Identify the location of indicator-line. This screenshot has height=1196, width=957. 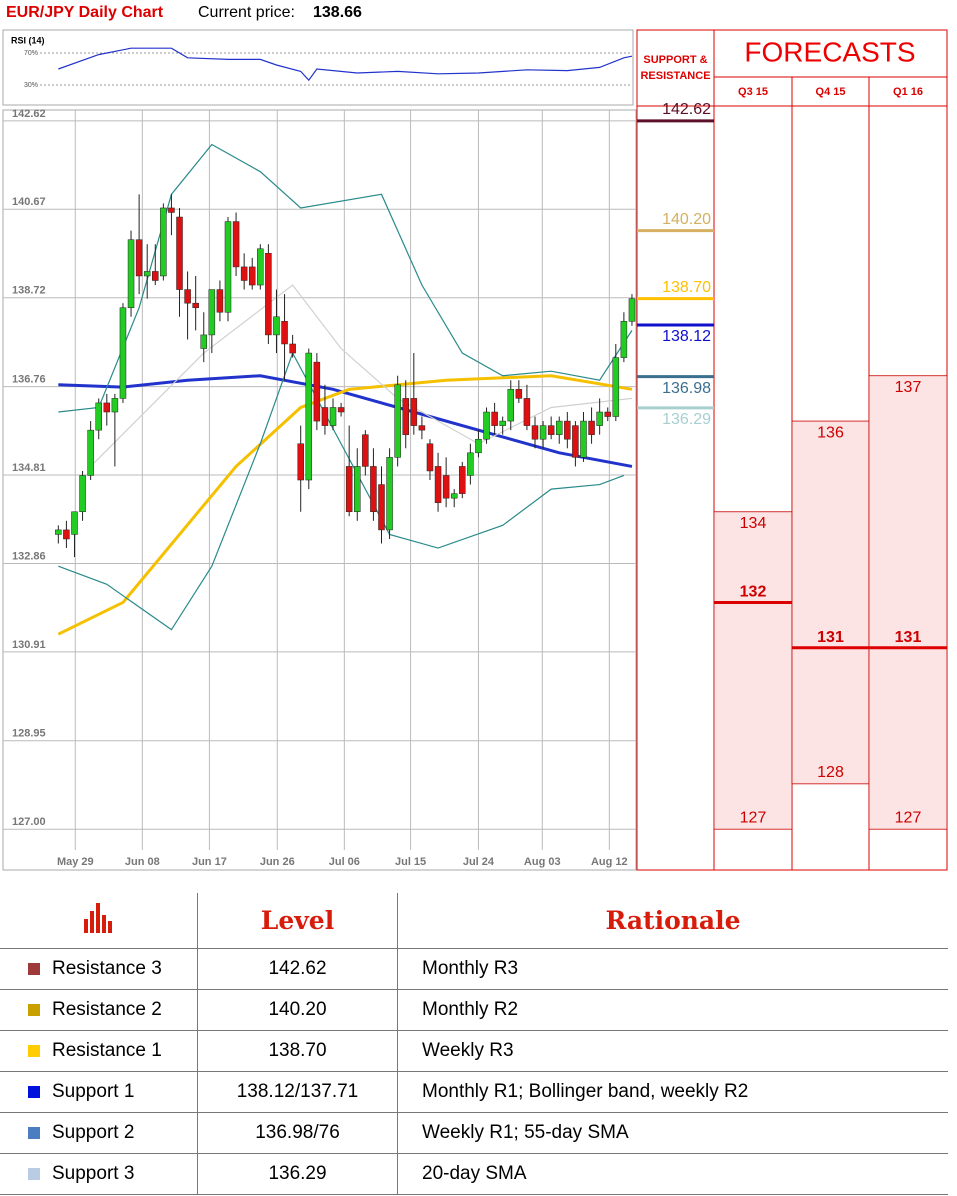
(361, 375).